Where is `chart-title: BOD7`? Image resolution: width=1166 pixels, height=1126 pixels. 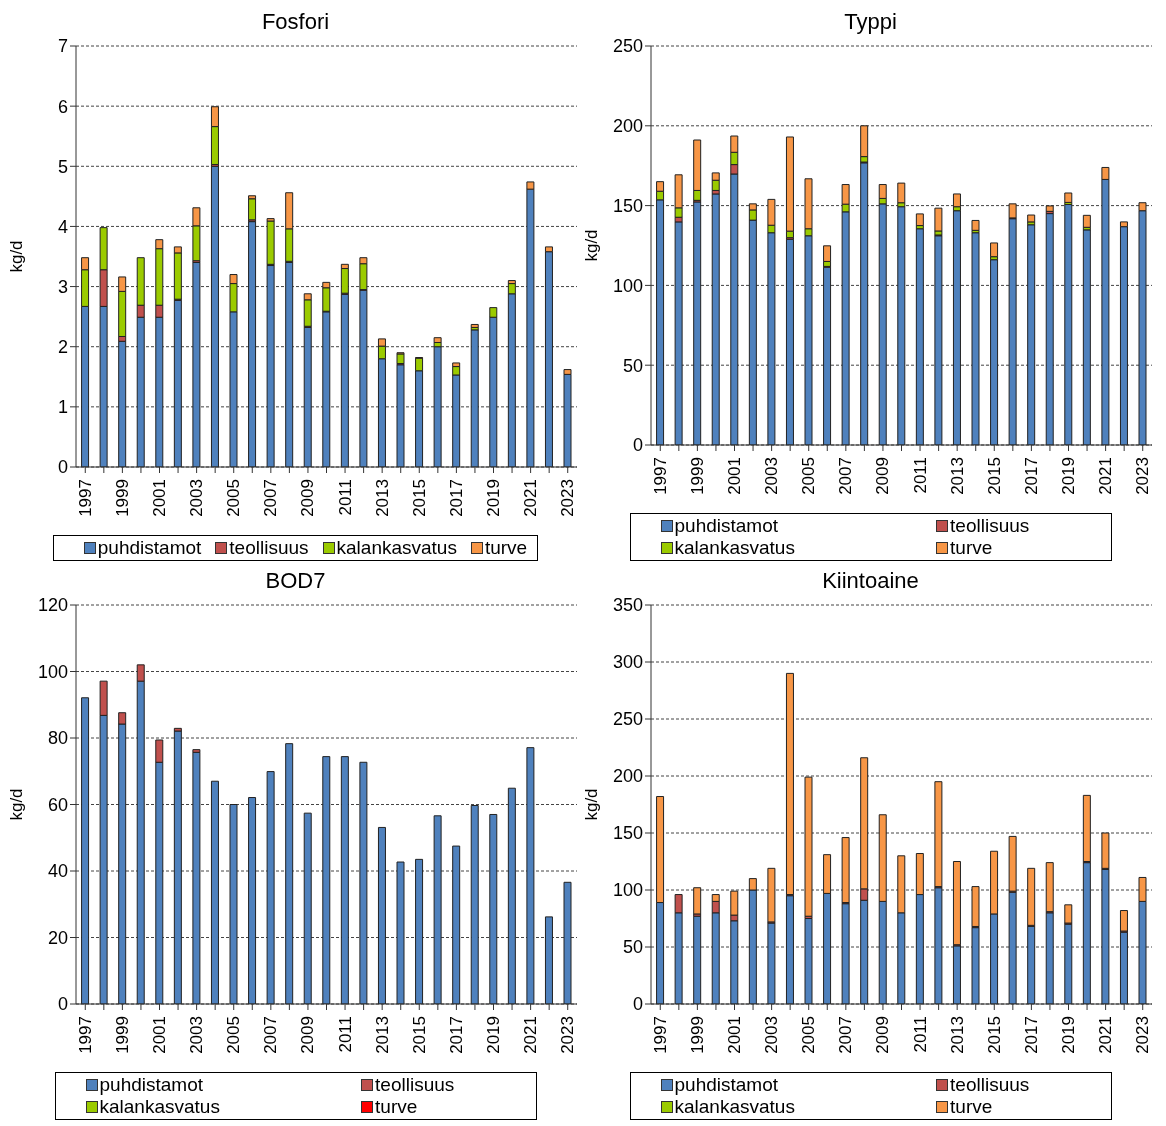 chart-title: BOD7 is located at coordinates (295, 581).